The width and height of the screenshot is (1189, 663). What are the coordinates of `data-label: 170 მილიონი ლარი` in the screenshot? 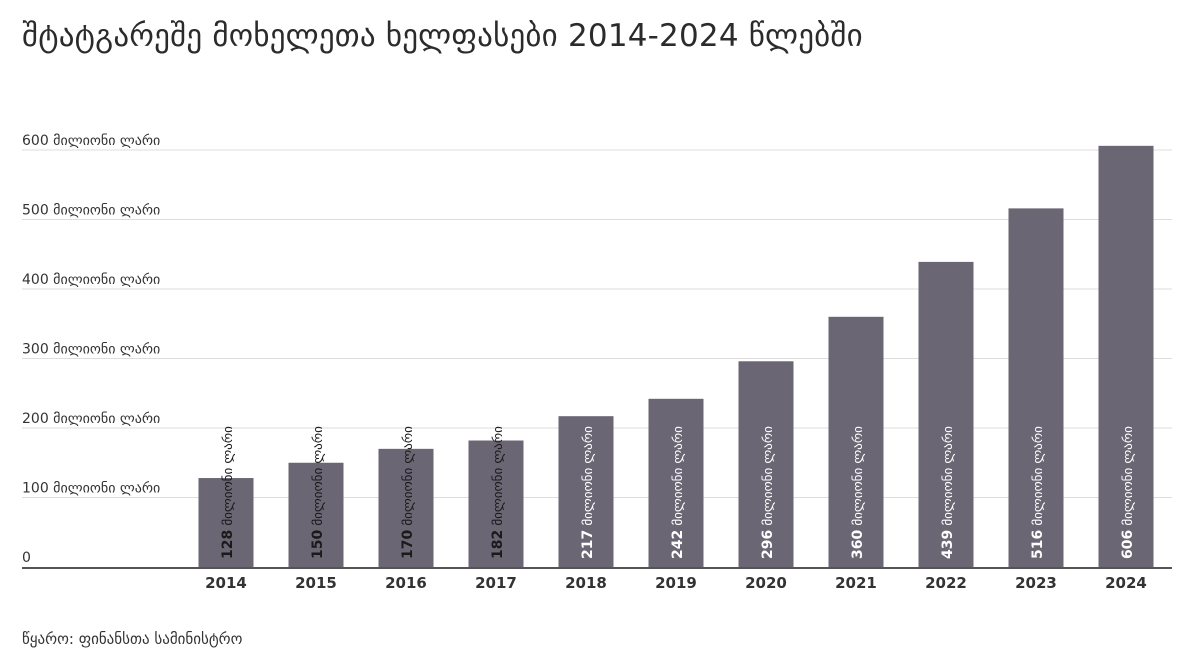 It's located at (408, 492).